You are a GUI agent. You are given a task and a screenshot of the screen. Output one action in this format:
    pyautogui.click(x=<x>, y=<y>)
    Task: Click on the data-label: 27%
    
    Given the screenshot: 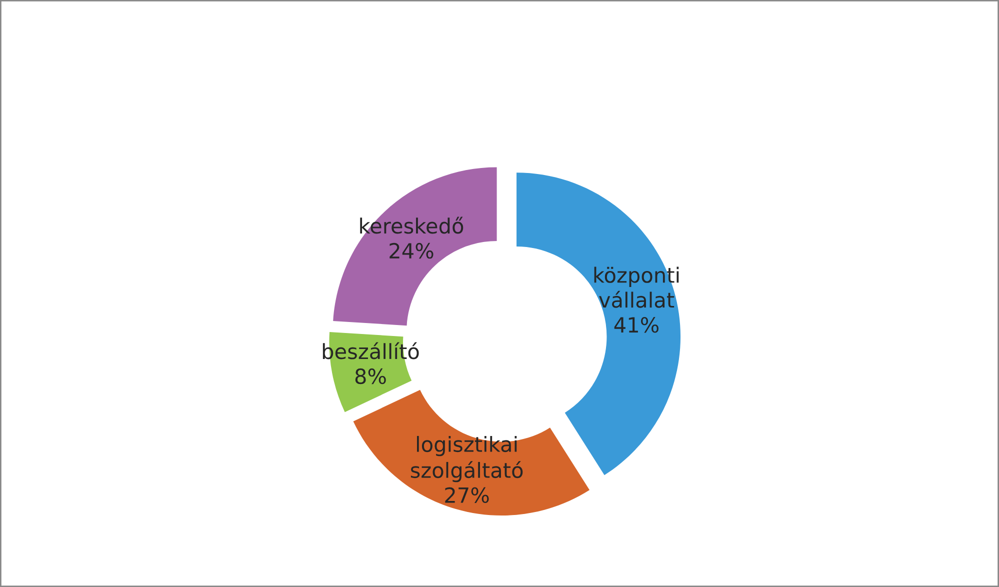 What is the action you would take?
    pyautogui.click(x=467, y=495)
    